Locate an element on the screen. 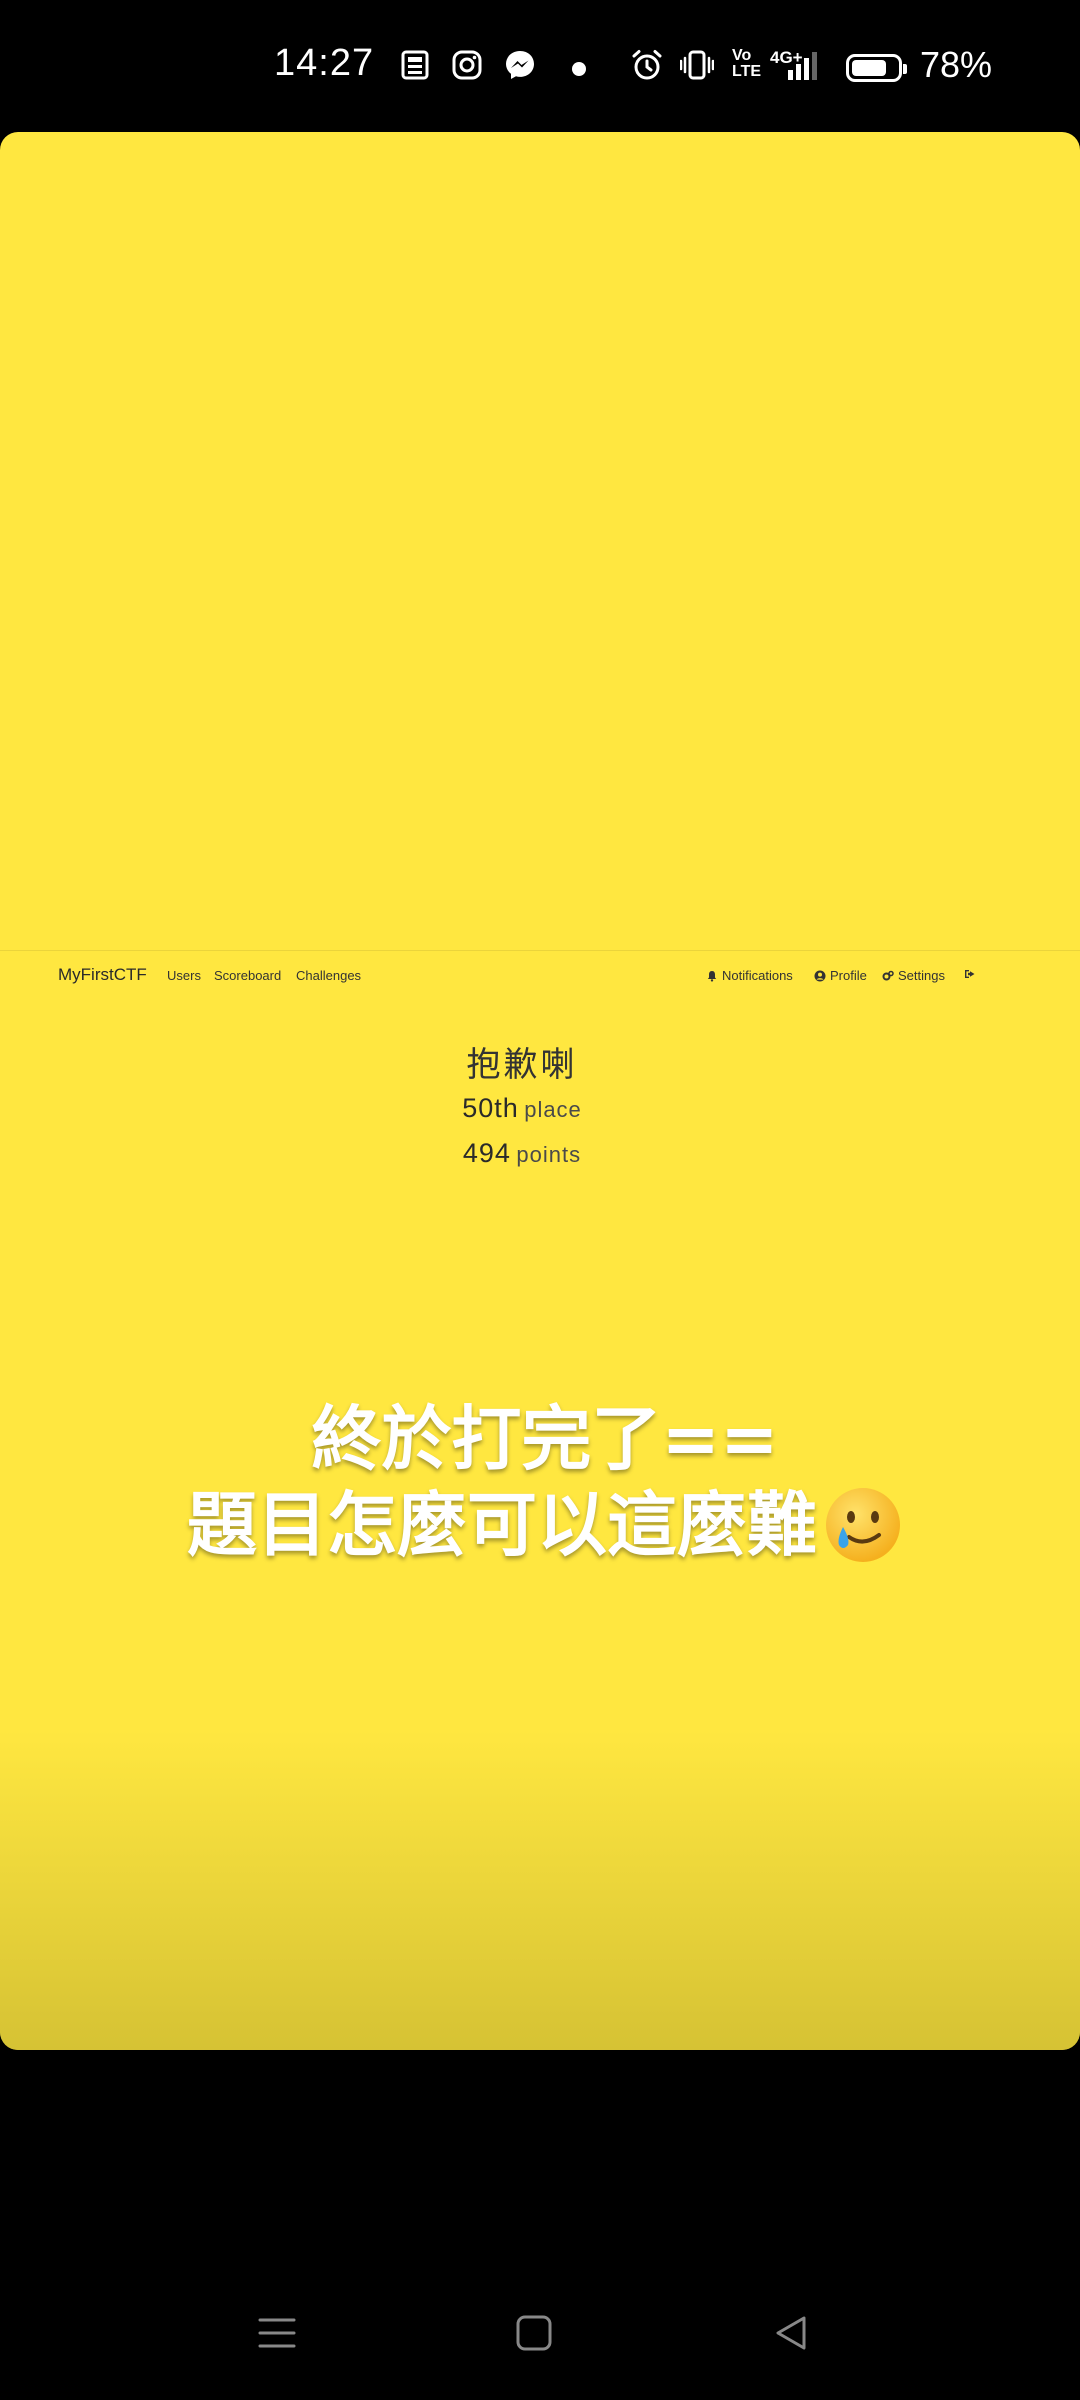 The height and width of the screenshot is (2400, 1080). volte-icon: Vo LTE is located at coordinates (747, 63).